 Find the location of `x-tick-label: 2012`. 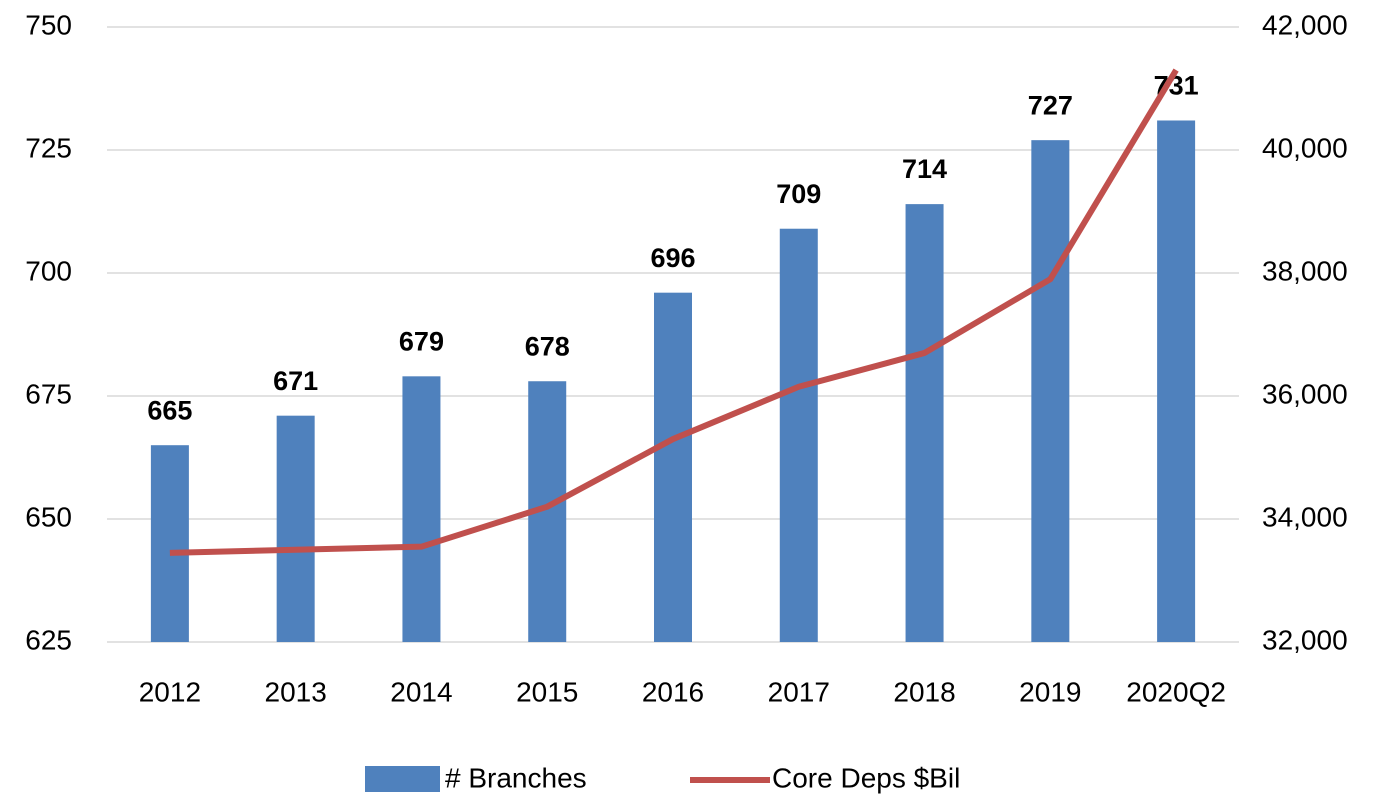

x-tick-label: 2012 is located at coordinates (170, 691).